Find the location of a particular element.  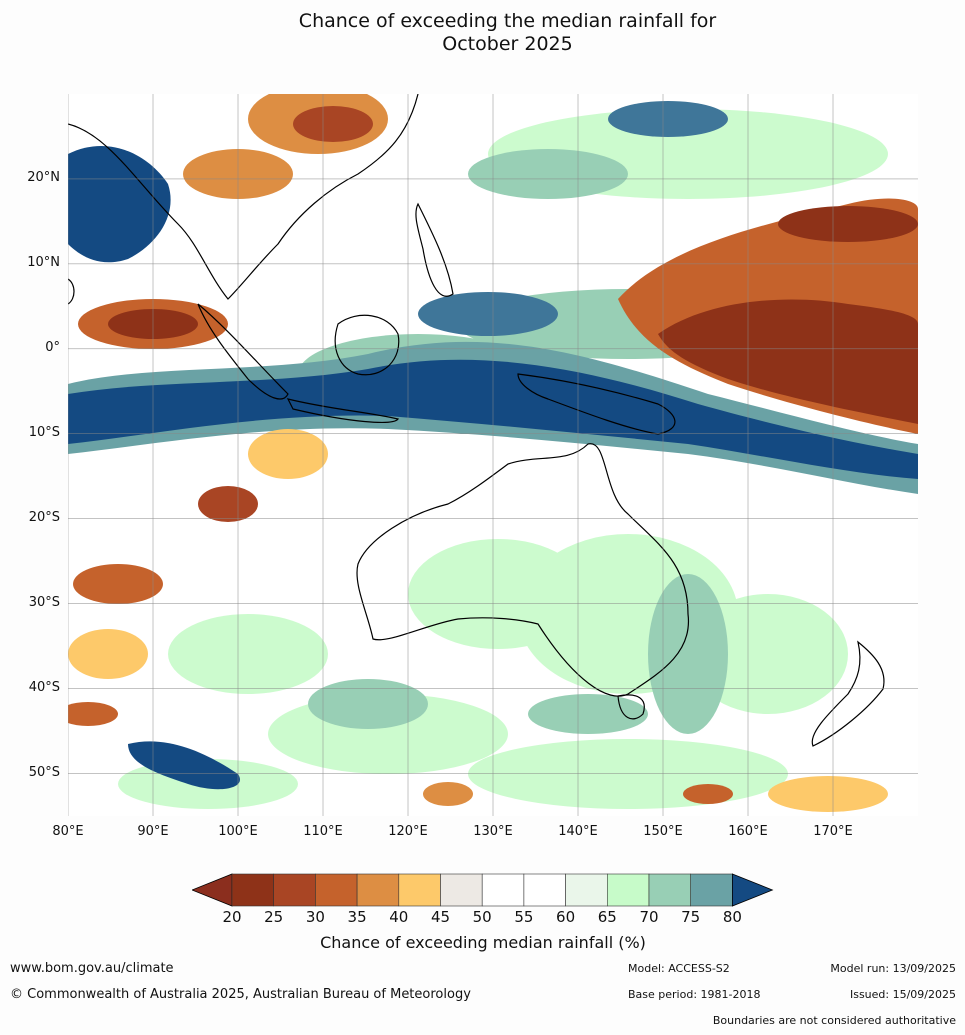

lat-label-50s: 50°S is located at coordinates (44, 772).